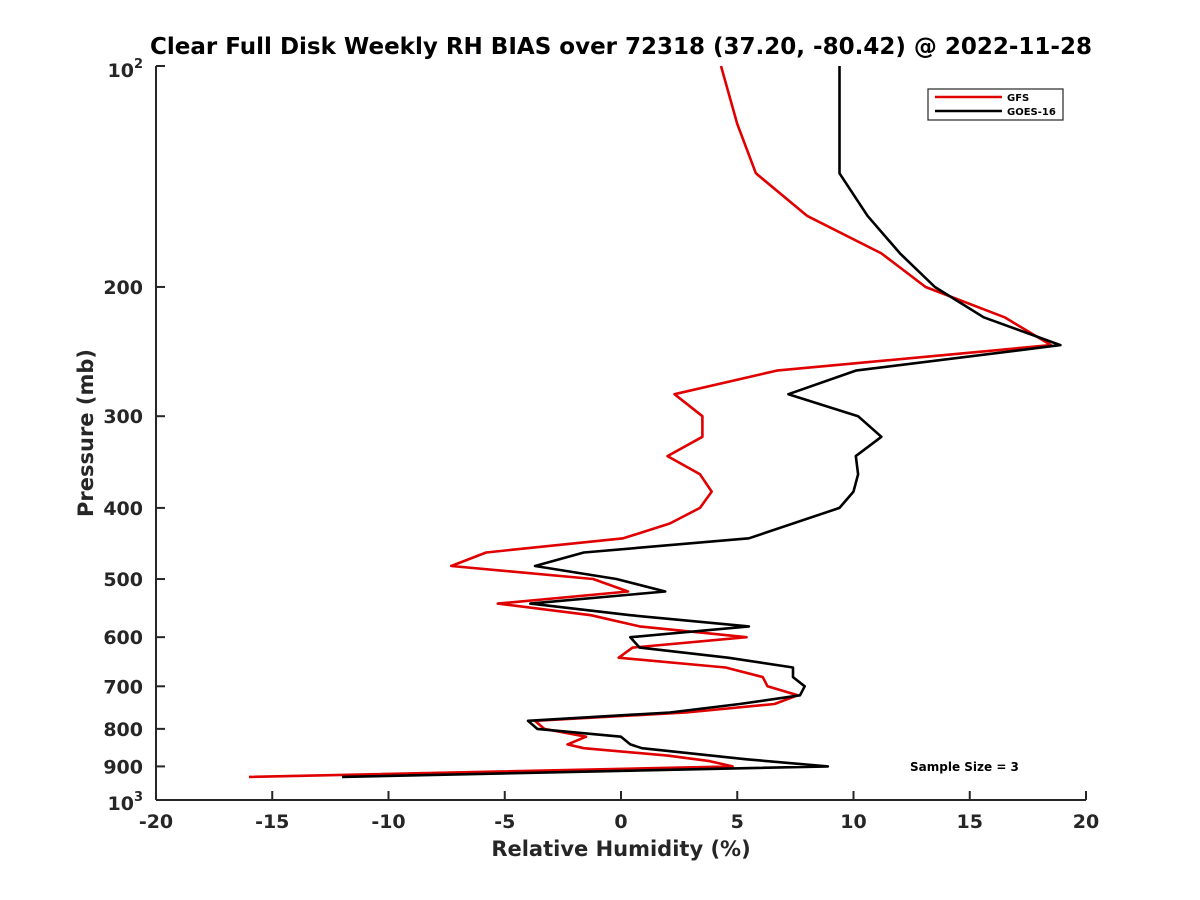 Image resolution: width=1200 pixels, height=900 pixels. I want to click on y-axis-label: Pressure (mb), so click(86, 433).